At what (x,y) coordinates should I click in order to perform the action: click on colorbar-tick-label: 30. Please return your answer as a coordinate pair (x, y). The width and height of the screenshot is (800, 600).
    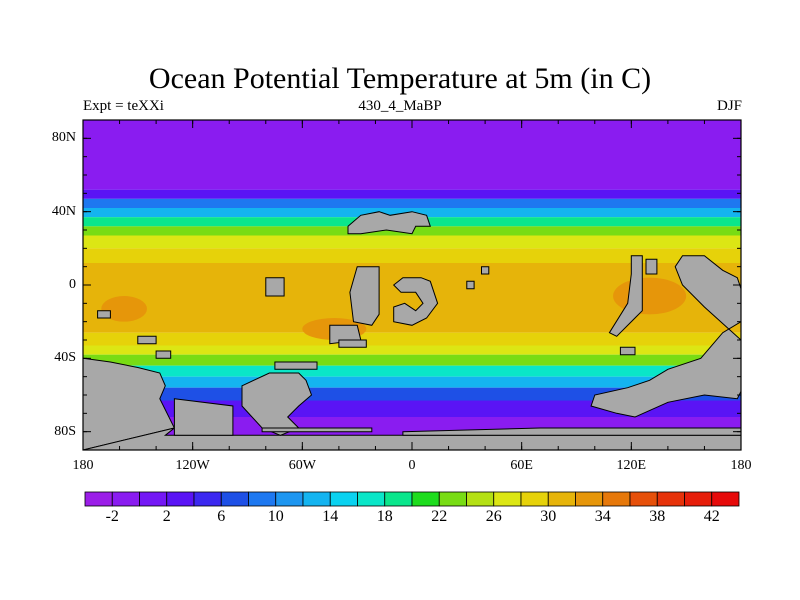
    Looking at the image, I should click on (548, 516).